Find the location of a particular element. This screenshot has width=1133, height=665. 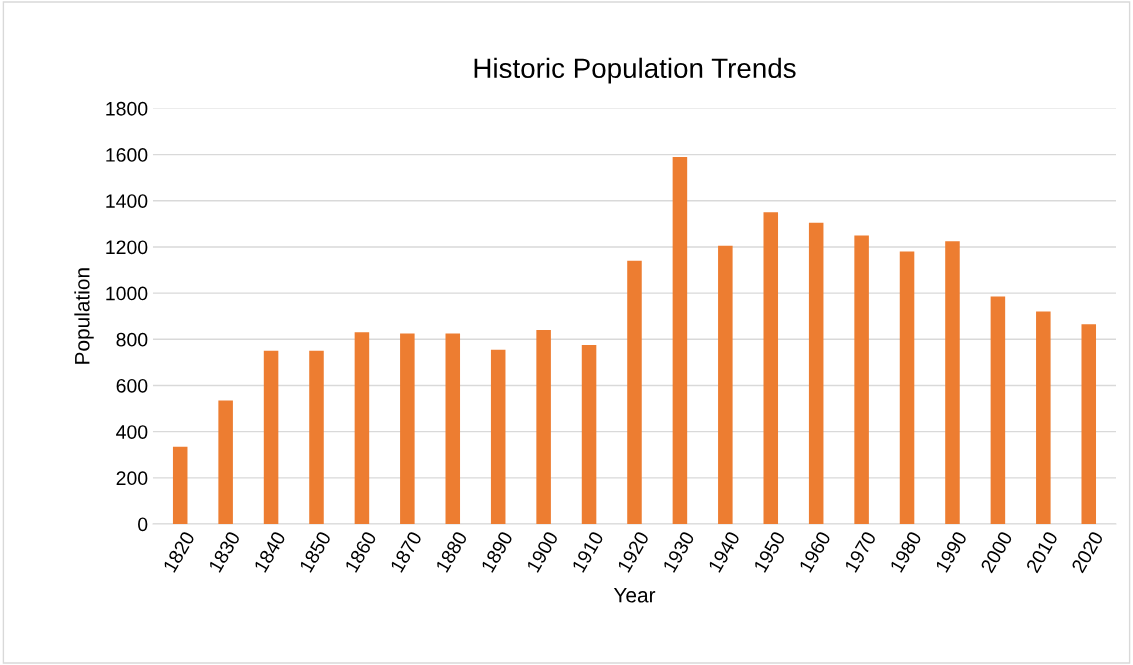

y-tick-label: 0 is located at coordinates (143, 524).